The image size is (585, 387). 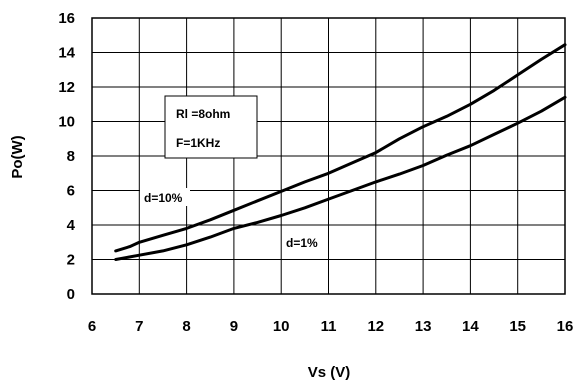 I want to click on y-tick-label: 10, so click(x=66, y=122).